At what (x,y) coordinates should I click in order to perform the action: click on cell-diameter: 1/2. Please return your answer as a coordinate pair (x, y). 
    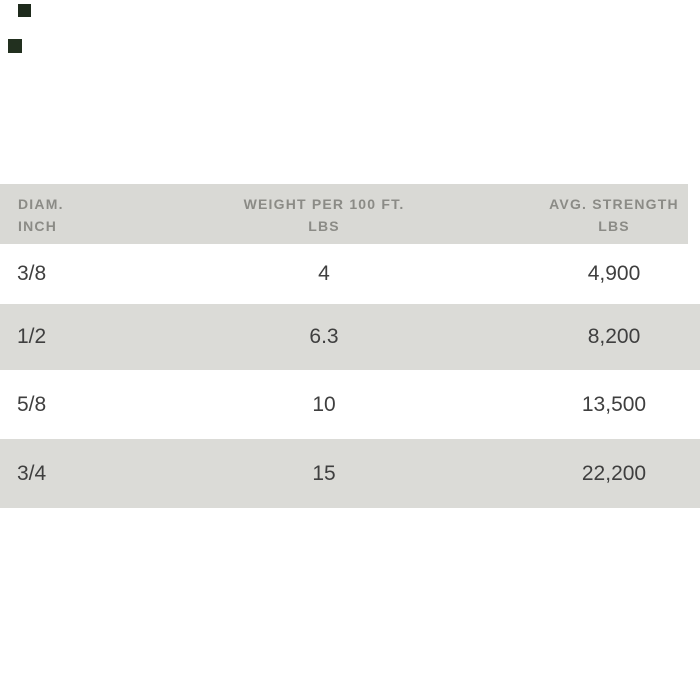
    Looking at the image, I should click on (32, 336).